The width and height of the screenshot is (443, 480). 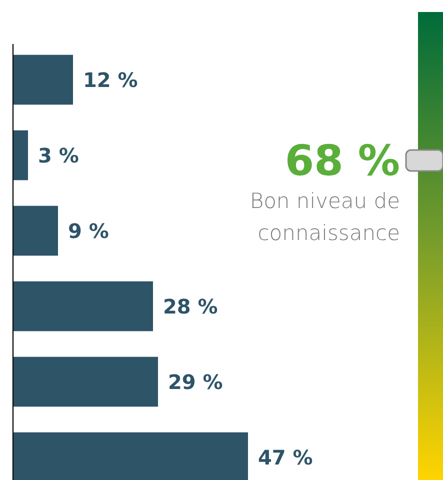 What do you see at coordinates (110, 80) in the screenshot?
I see `data-label: 12 %` at bounding box center [110, 80].